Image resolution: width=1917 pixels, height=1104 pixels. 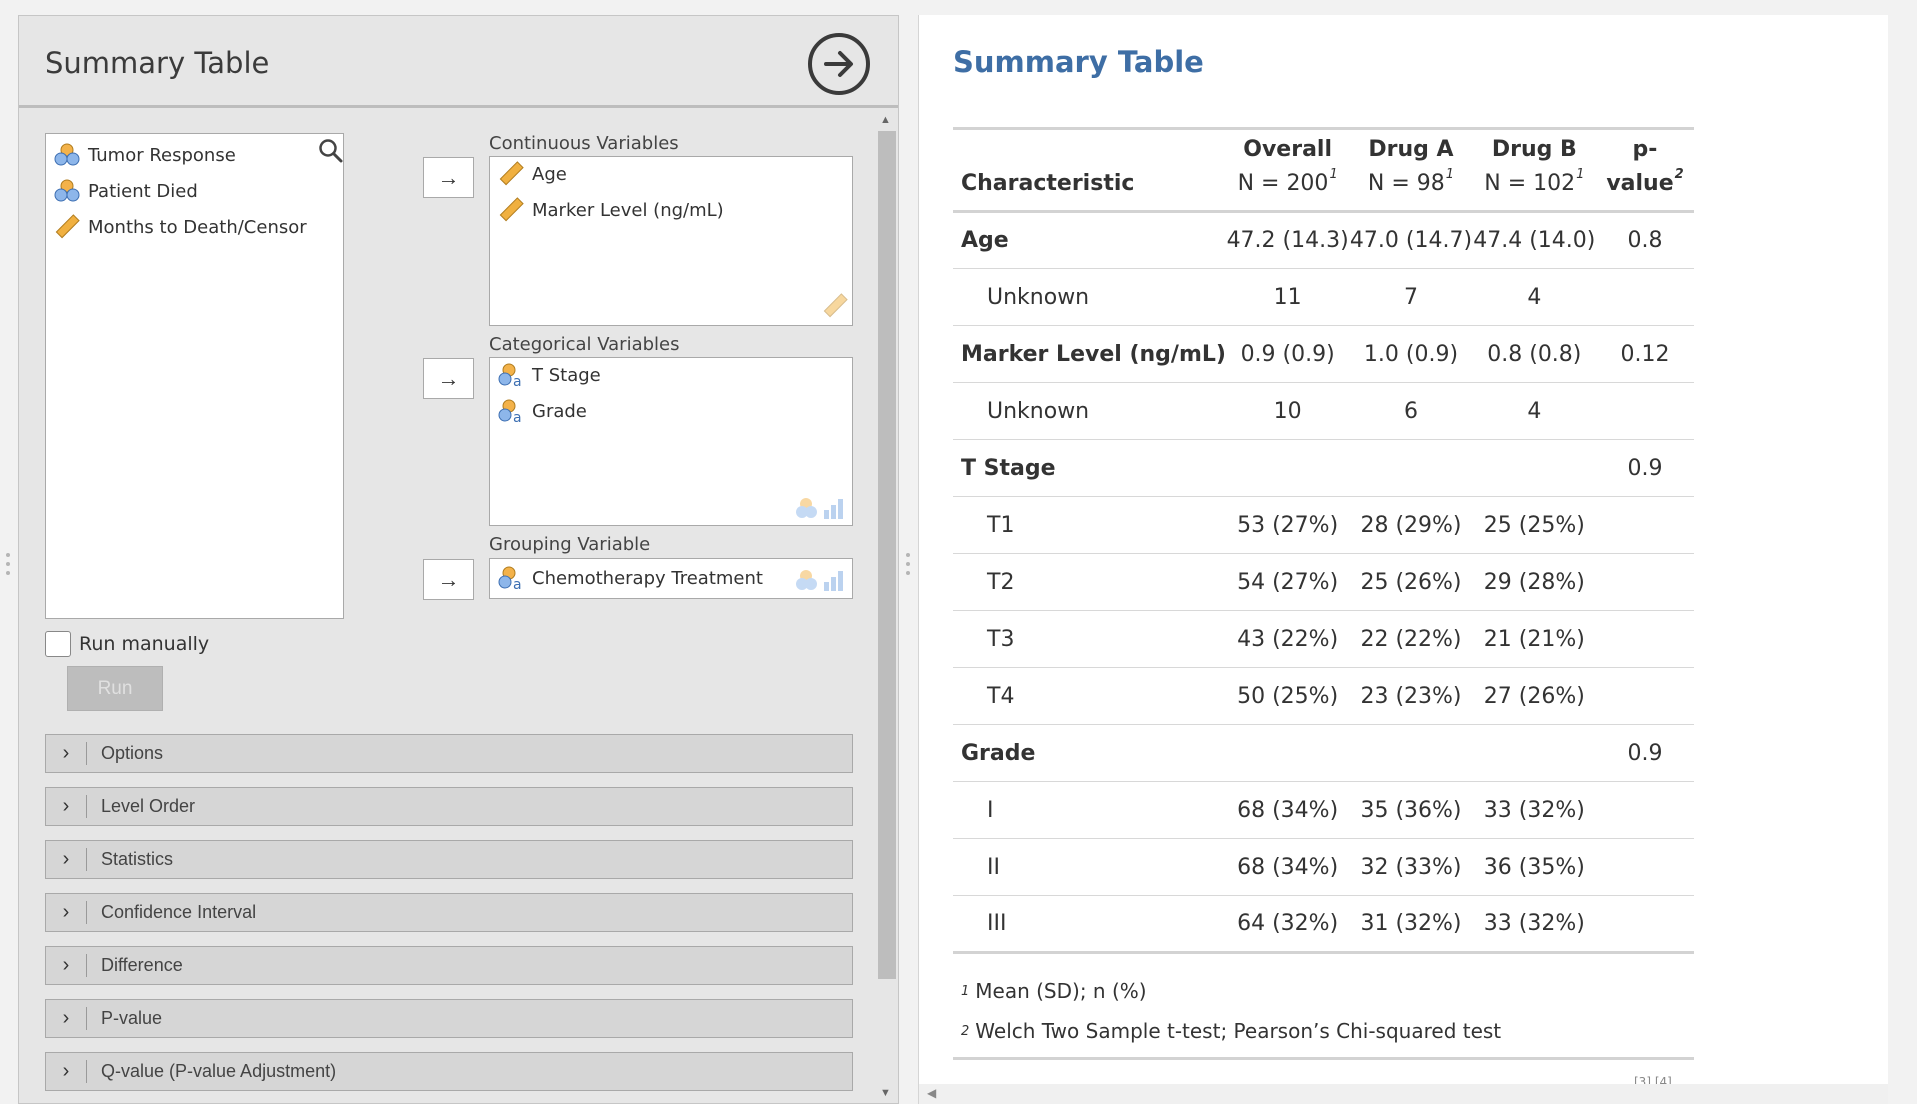 What do you see at coordinates (885, 120) in the screenshot?
I see `scroll-up-icon: ▲` at bounding box center [885, 120].